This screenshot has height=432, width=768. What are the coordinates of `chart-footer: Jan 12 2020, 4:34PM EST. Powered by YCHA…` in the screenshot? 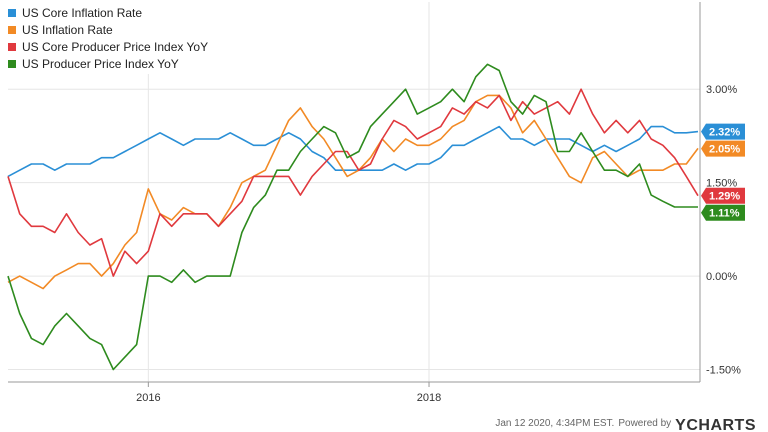 It's located at (627, 425).